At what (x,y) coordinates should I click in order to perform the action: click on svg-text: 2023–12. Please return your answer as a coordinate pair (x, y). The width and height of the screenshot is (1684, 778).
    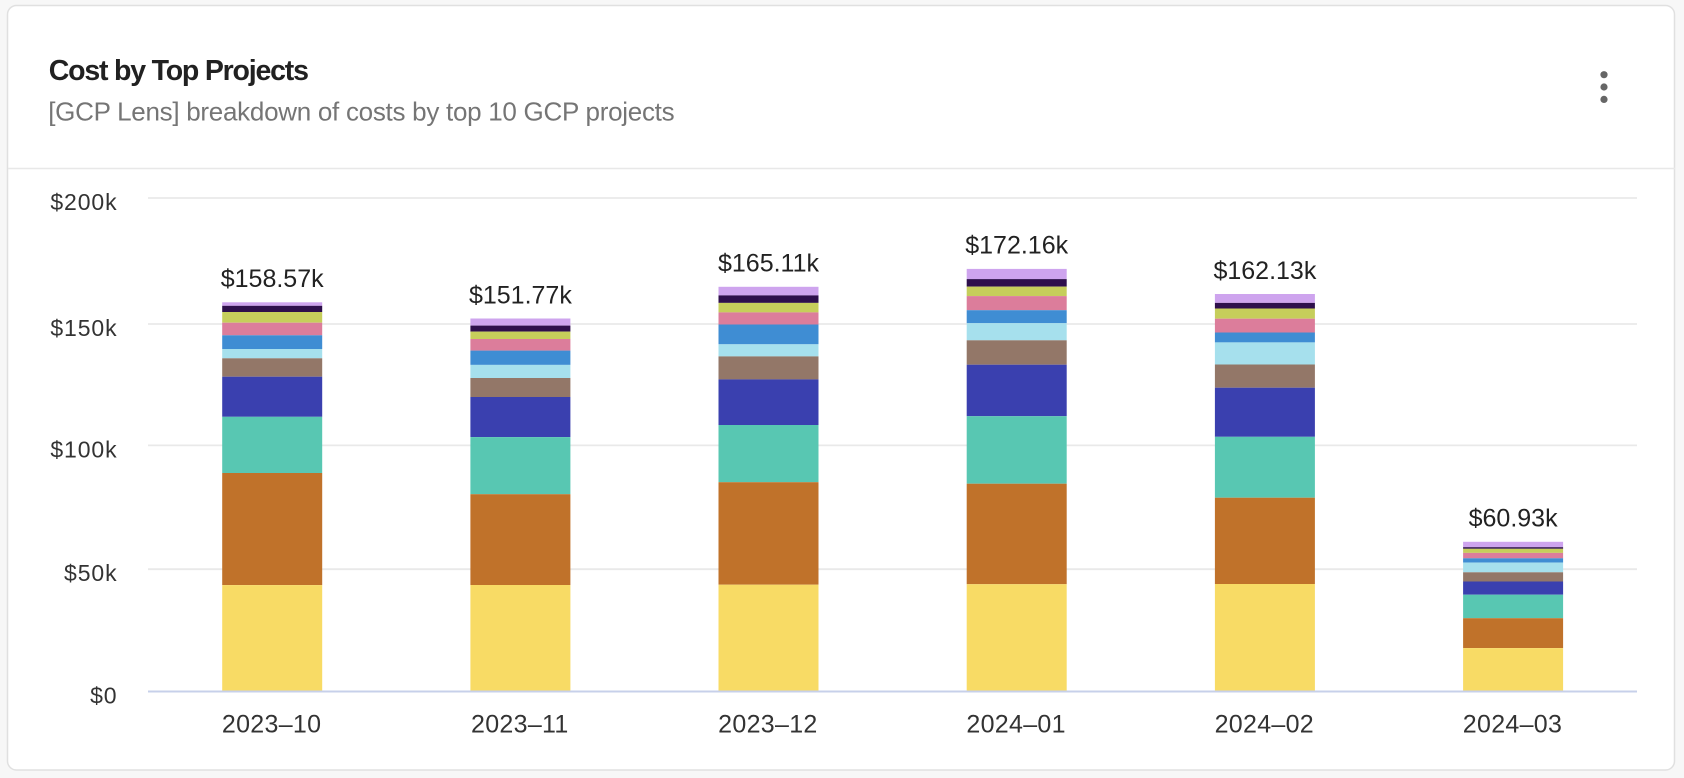
    Looking at the image, I should click on (767, 725).